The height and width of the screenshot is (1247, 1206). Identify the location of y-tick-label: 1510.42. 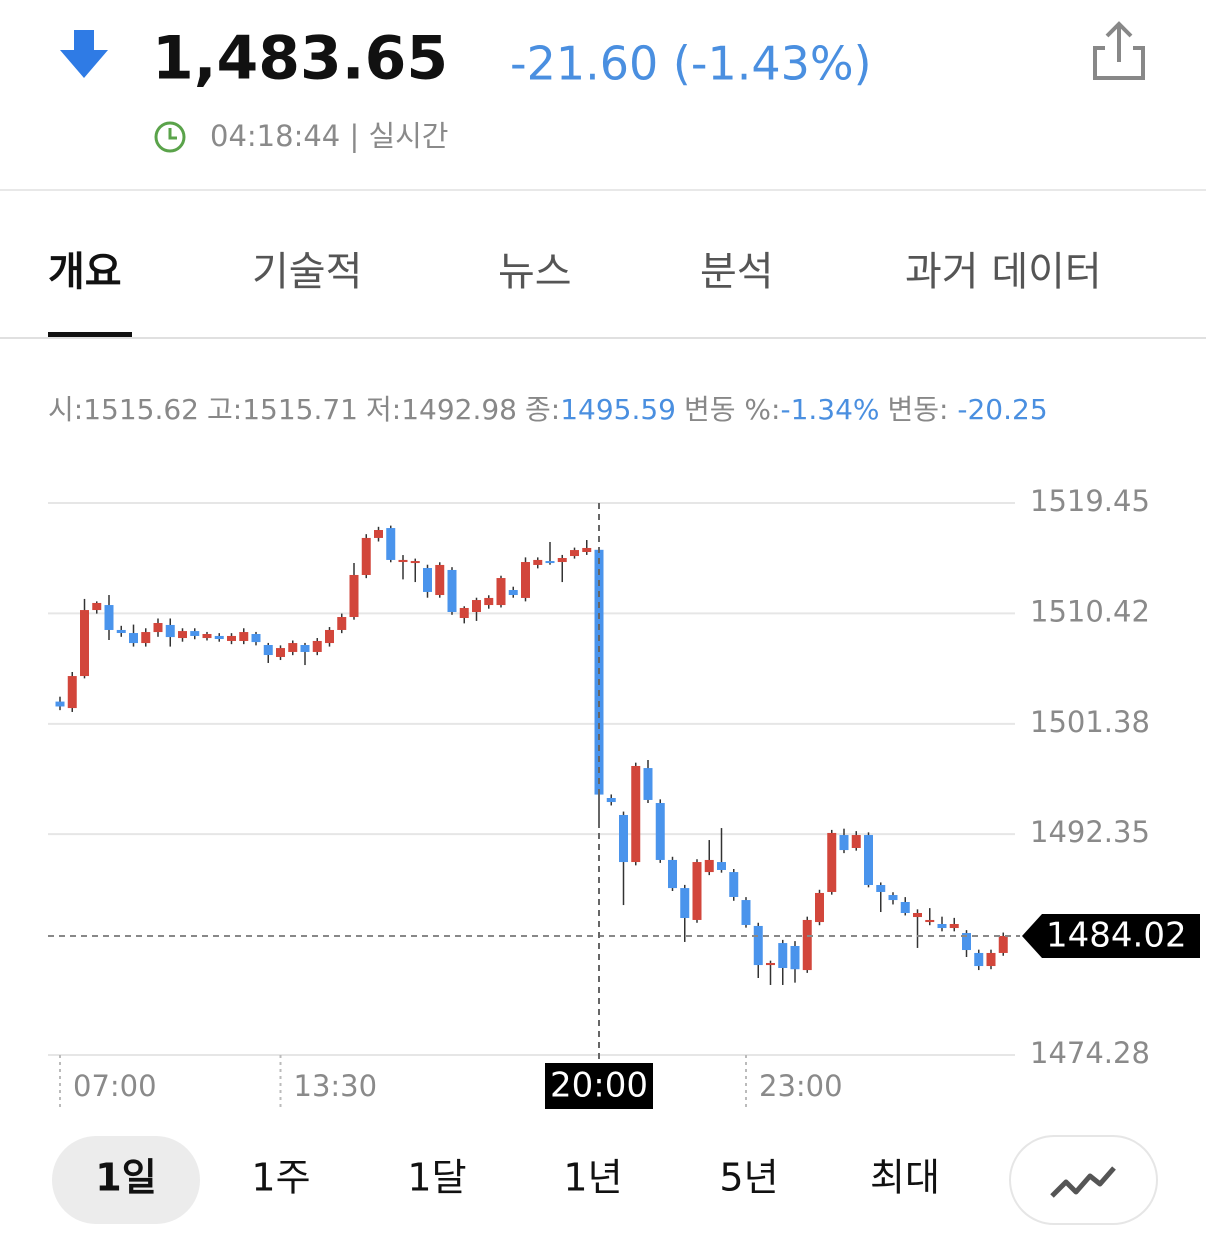
(1090, 611).